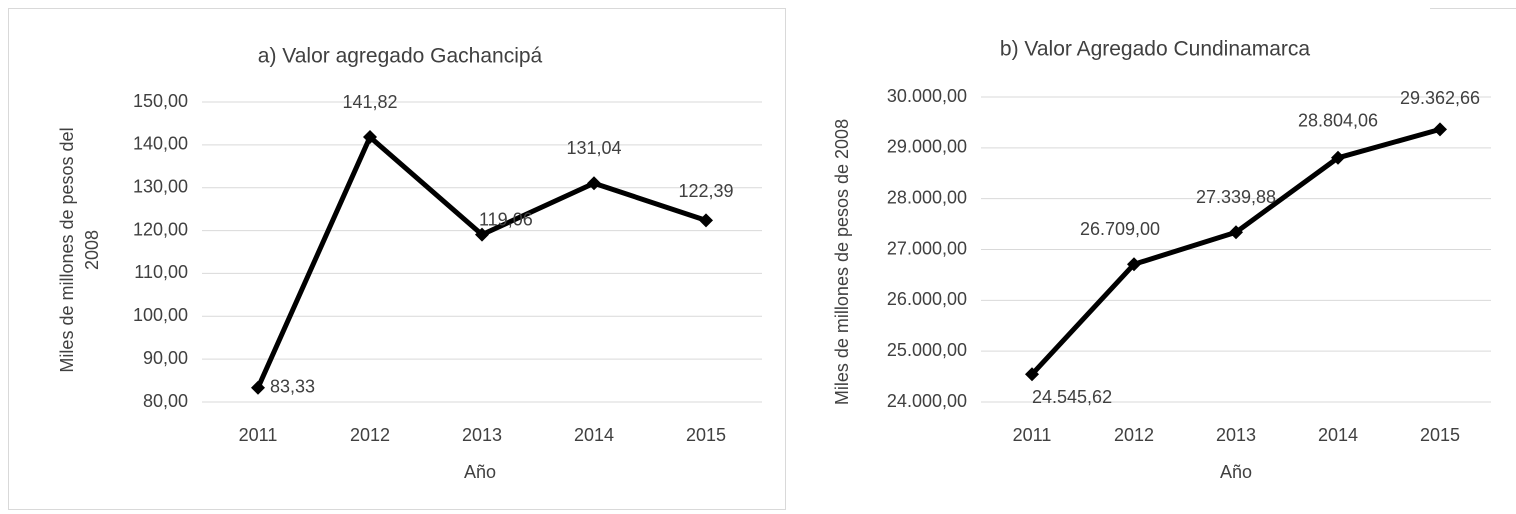 The image size is (1516, 514). What do you see at coordinates (165, 401) in the screenshot?
I see `y-tick-label: 80,00` at bounding box center [165, 401].